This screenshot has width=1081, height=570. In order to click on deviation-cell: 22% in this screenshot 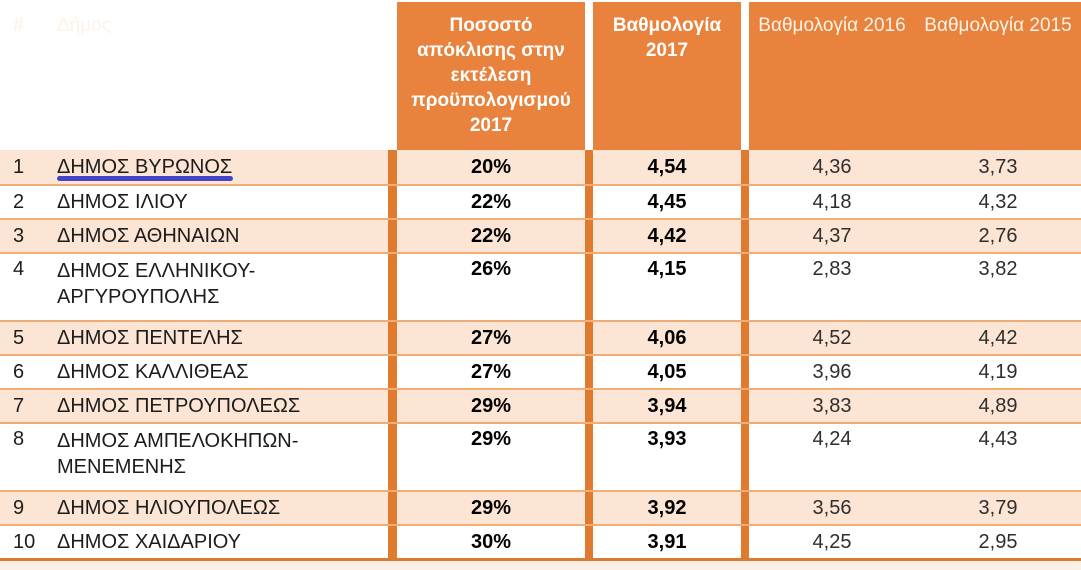, I will do `click(491, 202)`.